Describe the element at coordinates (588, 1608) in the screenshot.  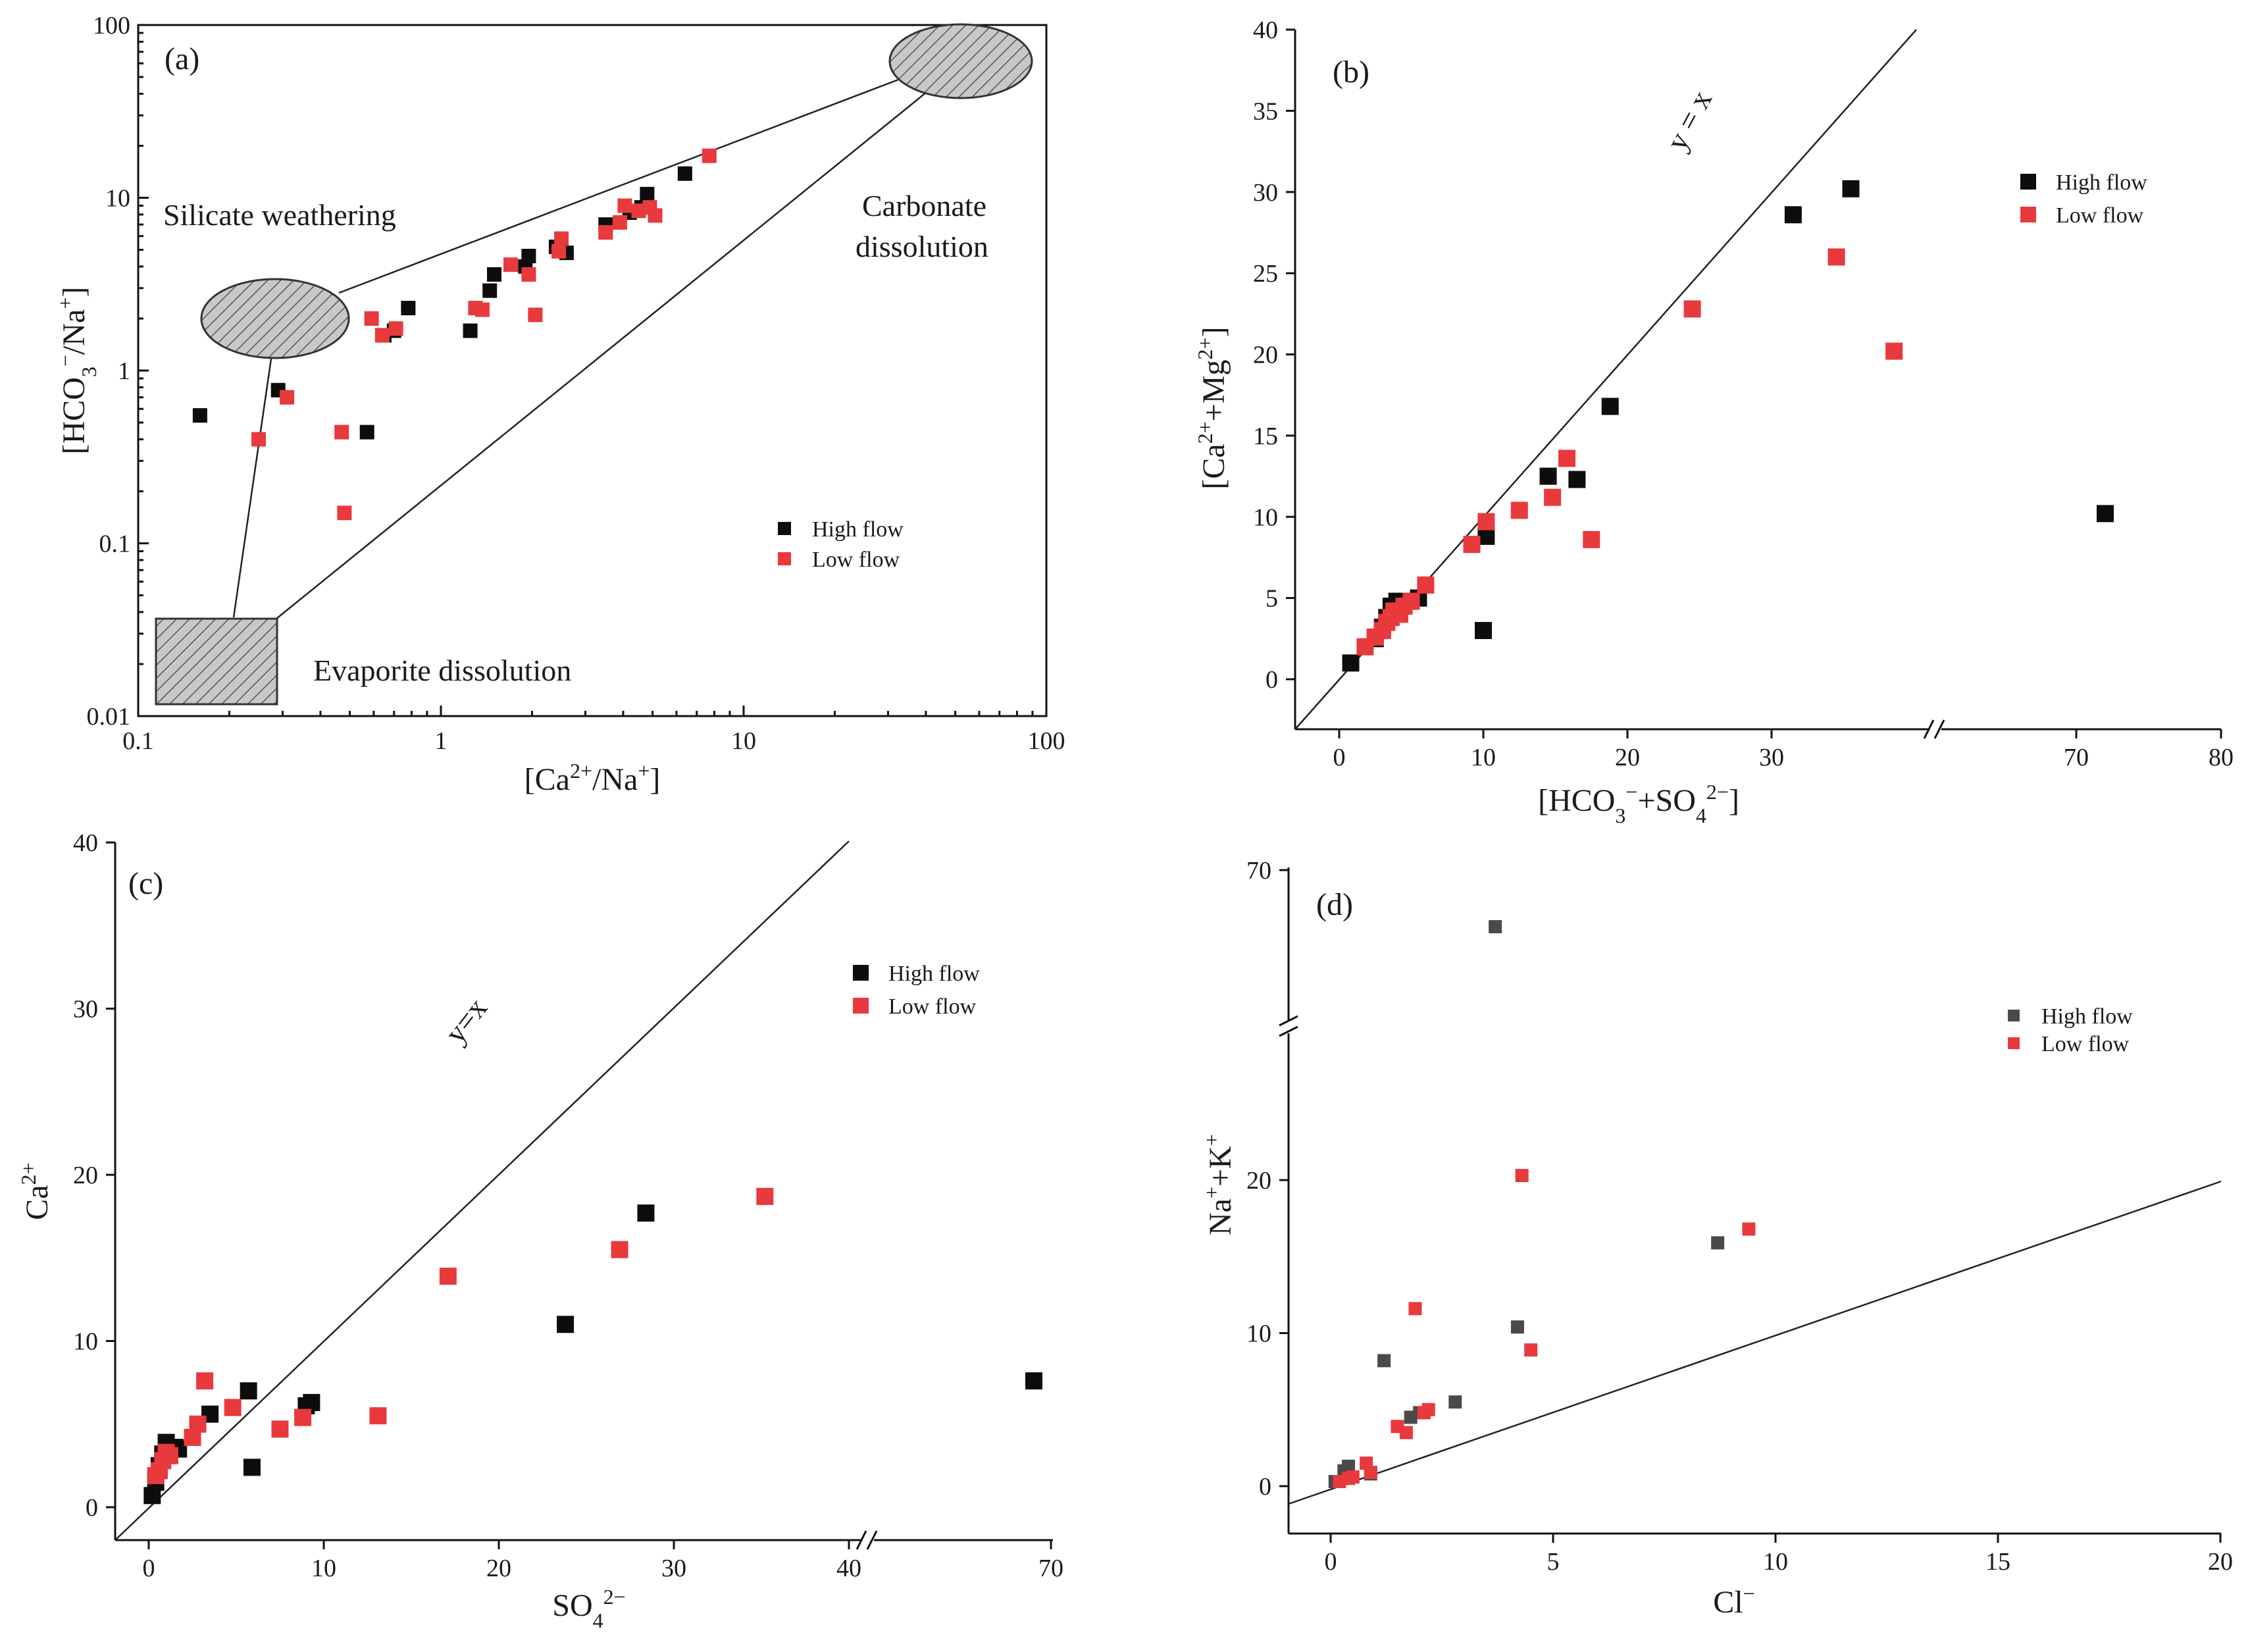
I see `panel-c-x-axis-label: SO42−` at that location.